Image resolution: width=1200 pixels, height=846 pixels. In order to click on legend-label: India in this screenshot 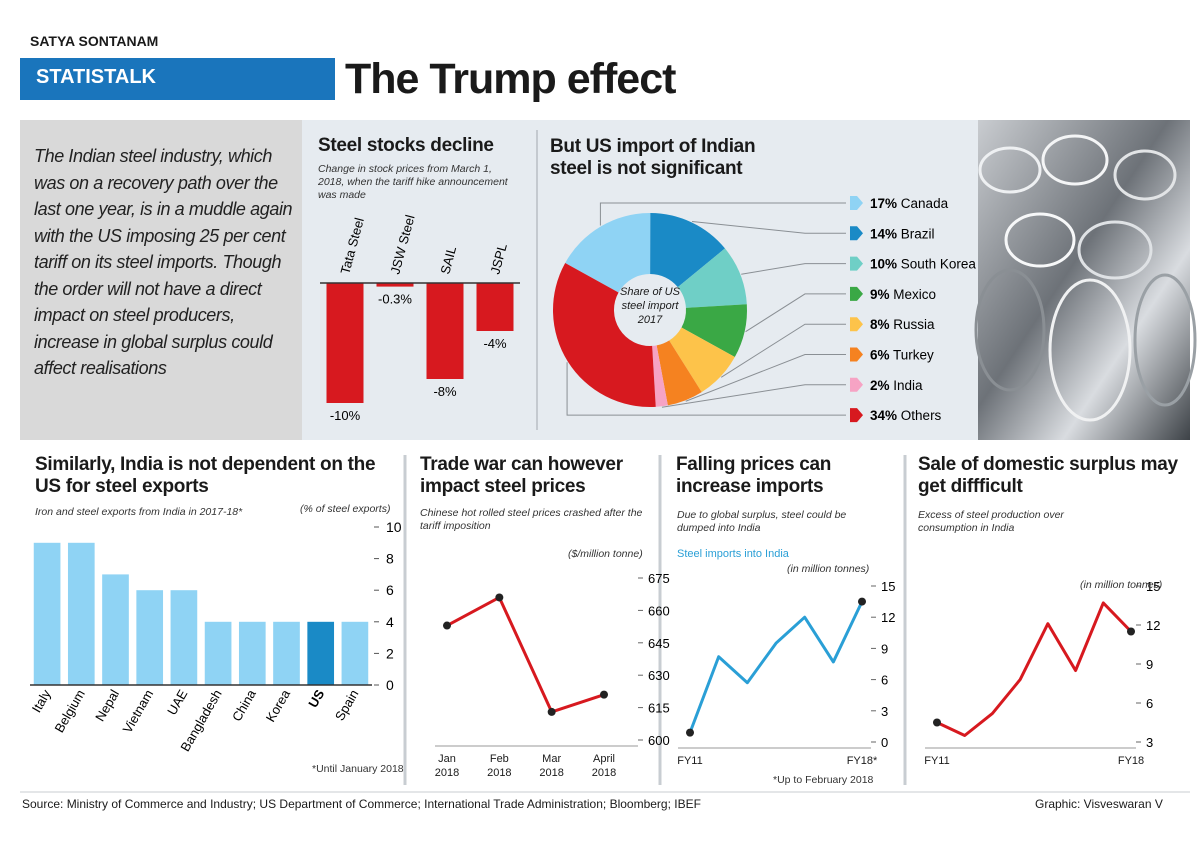, I will do `click(908, 385)`.